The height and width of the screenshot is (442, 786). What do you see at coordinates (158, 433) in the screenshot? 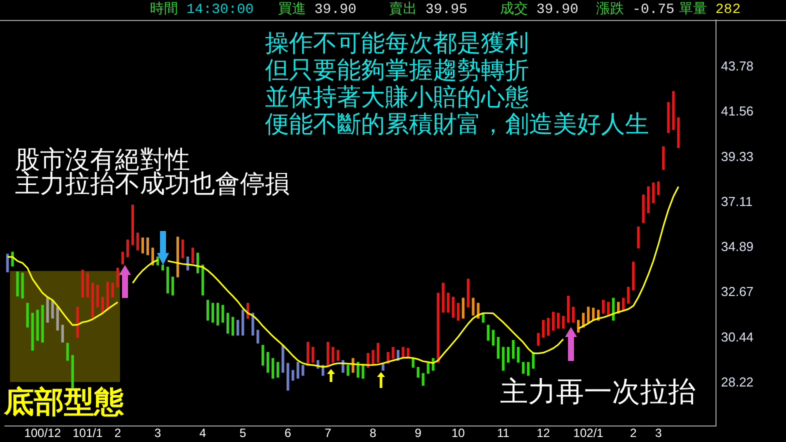
I see `x-tick-label: 3` at bounding box center [158, 433].